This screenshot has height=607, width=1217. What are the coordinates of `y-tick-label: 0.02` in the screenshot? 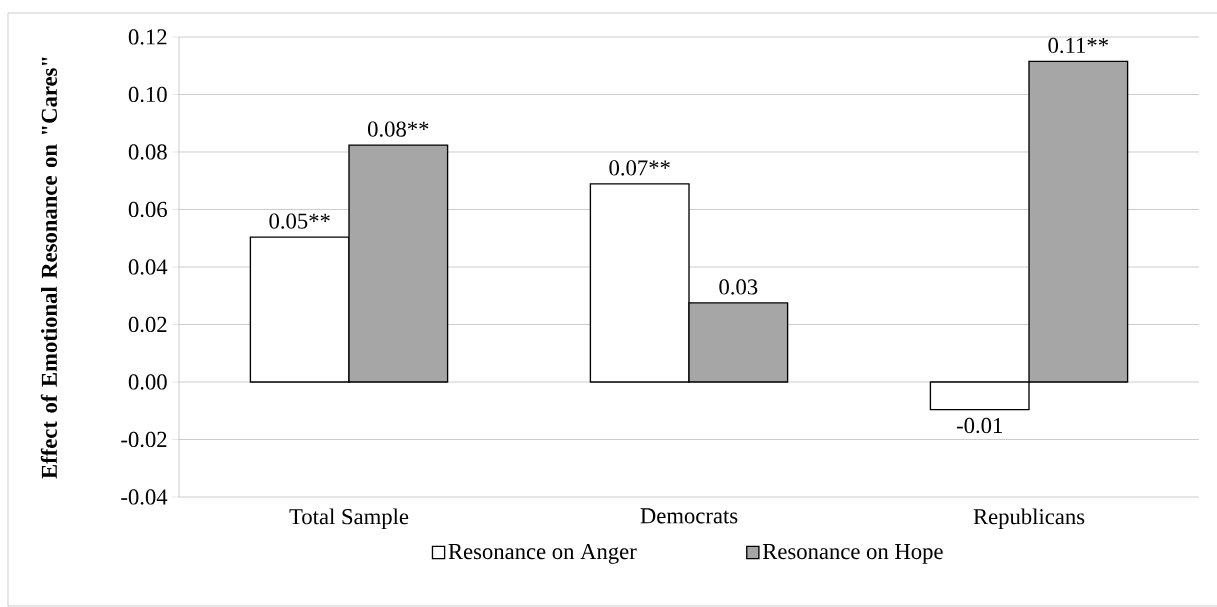 It's located at (147, 324).